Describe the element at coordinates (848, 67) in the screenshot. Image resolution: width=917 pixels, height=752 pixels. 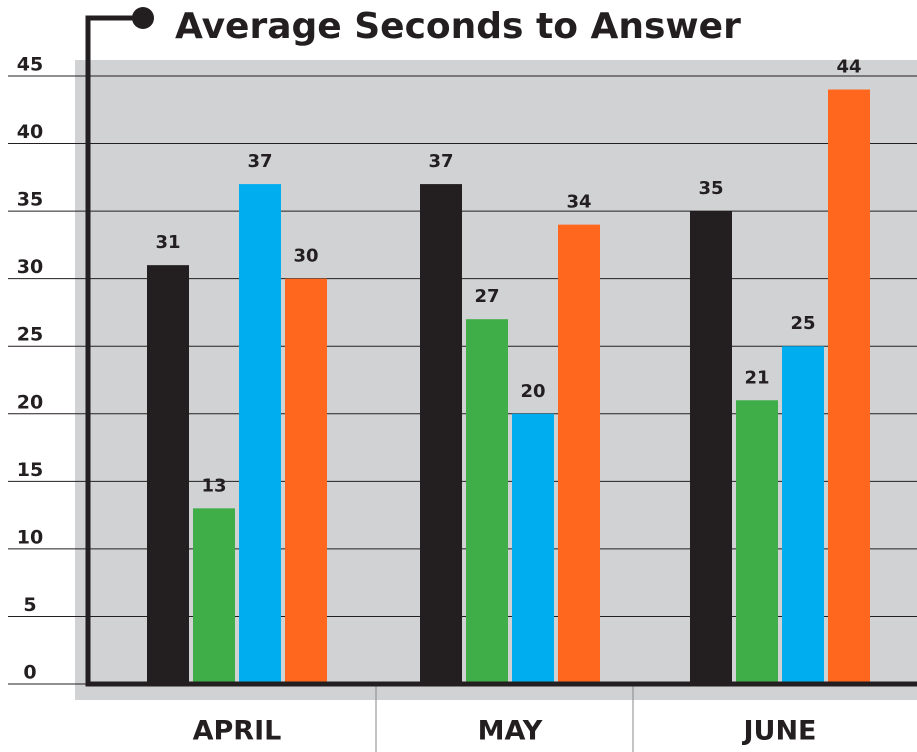
I see `data-label: 44` at that location.